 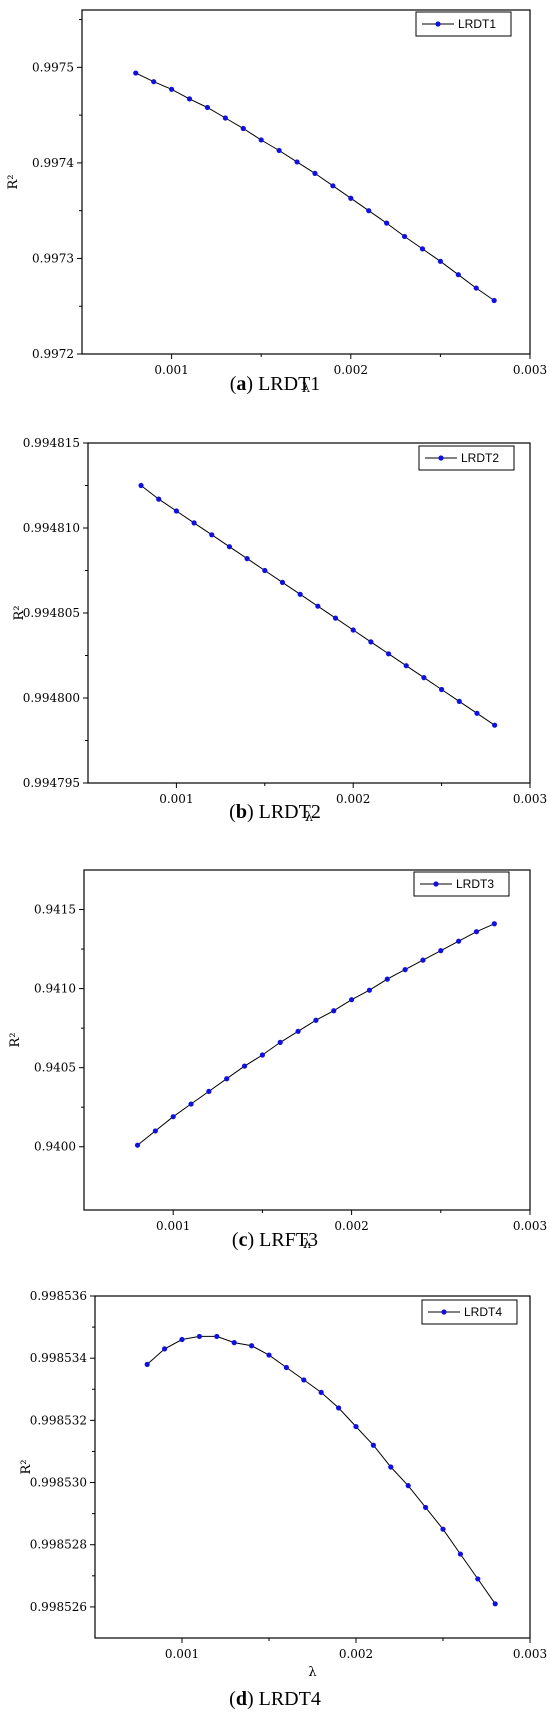 What do you see at coordinates (241, 812) in the screenshot?
I see `caption-letter: b` at bounding box center [241, 812].